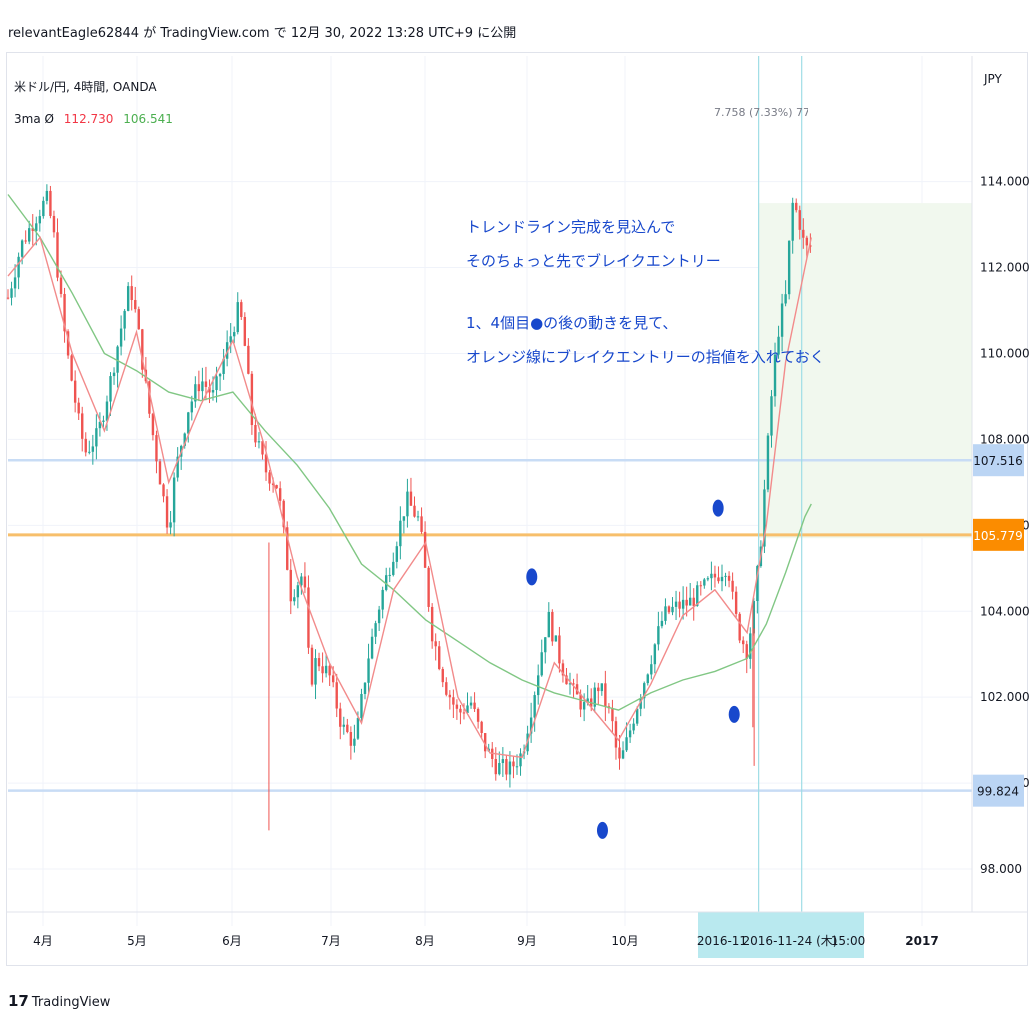 Image resolution: width=1036 pixels, height=1036 pixels. Describe the element at coordinates (993, 79) in the screenshot. I see `currency-label: JPY` at that location.